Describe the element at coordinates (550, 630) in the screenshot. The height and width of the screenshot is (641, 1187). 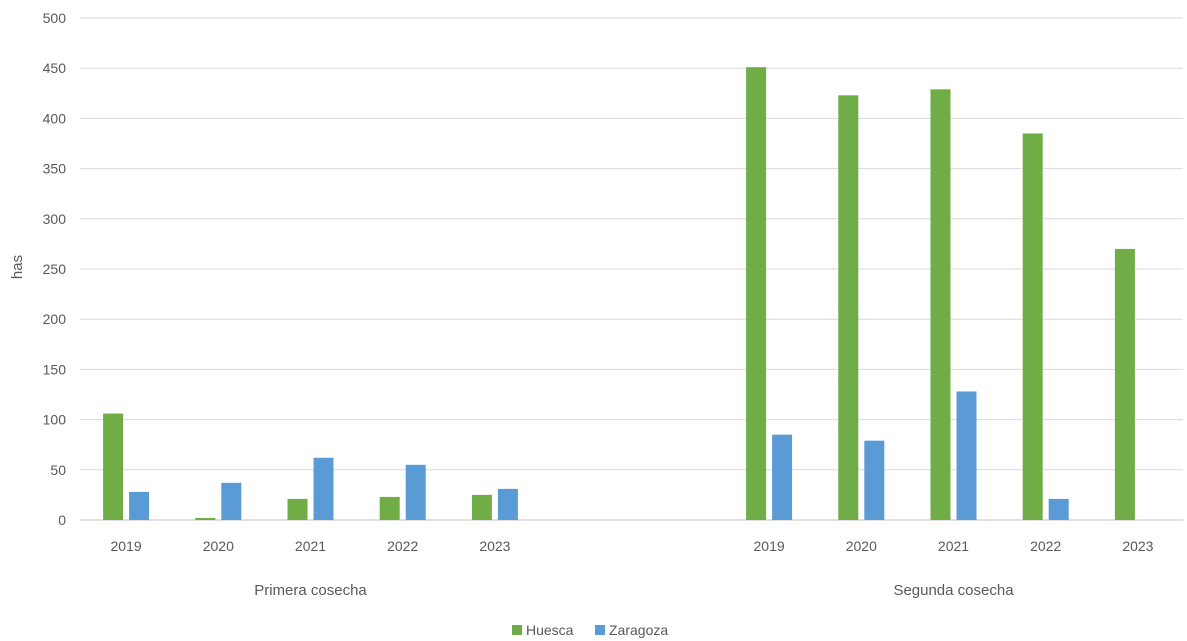
I see `legend-label-huesca: Huesca` at that location.